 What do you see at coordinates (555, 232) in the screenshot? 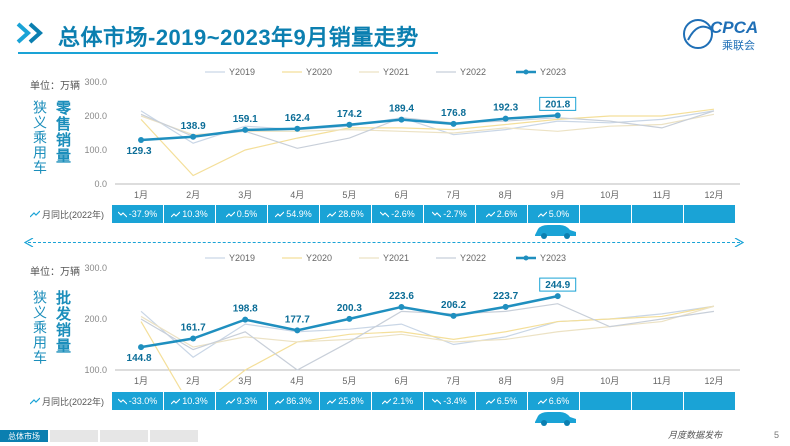
I see `car-icon` at bounding box center [555, 232].